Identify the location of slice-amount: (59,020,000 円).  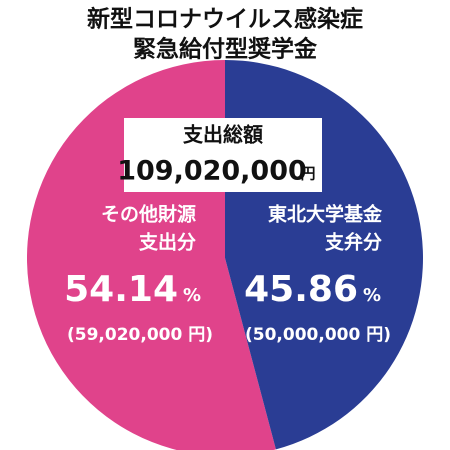
(140, 335).